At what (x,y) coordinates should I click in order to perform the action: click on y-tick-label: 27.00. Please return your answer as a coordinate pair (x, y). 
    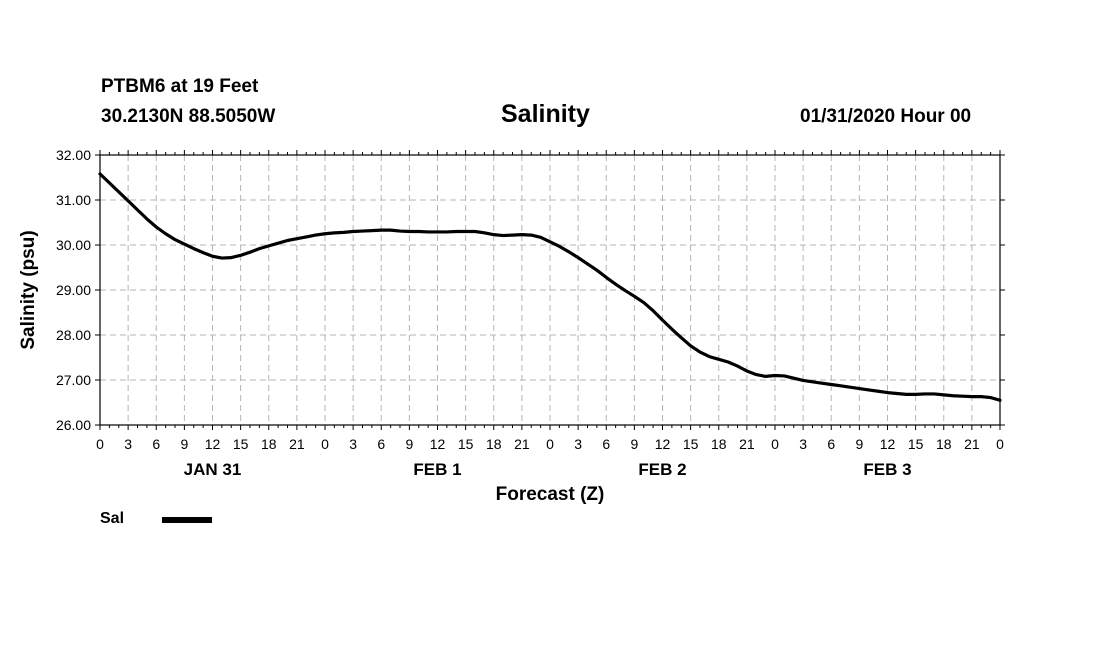
    Looking at the image, I should click on (73, 380).